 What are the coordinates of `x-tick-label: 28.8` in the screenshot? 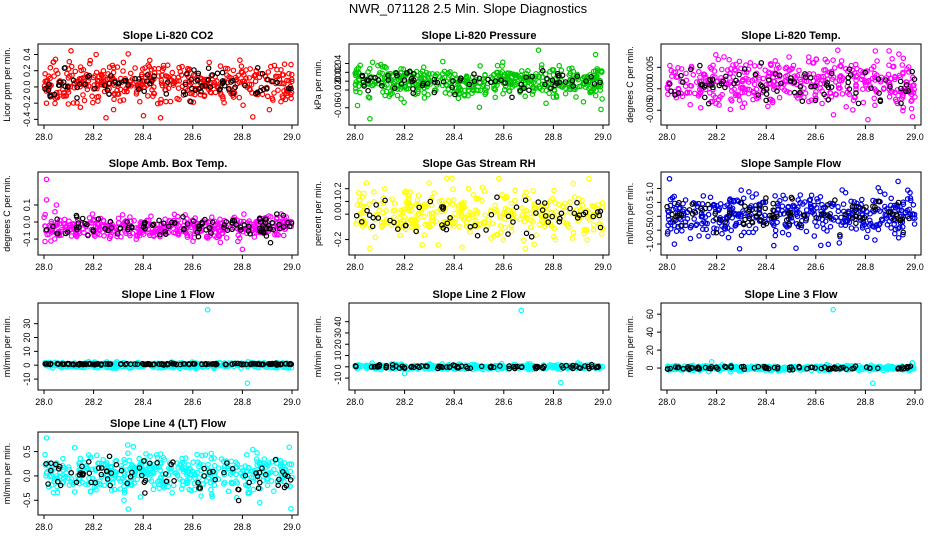 It's located at (866, 137).